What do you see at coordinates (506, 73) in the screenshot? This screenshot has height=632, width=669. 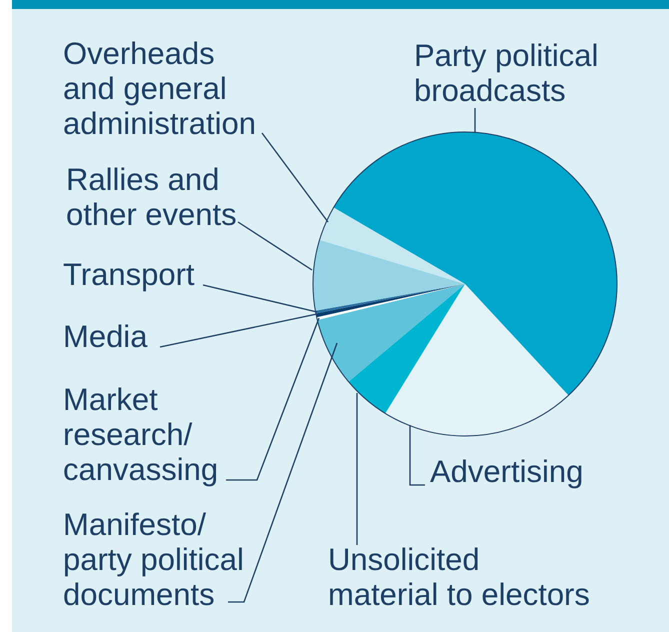 I see `slice-label: Party political broadcasts` at bounding box center [506, 73].